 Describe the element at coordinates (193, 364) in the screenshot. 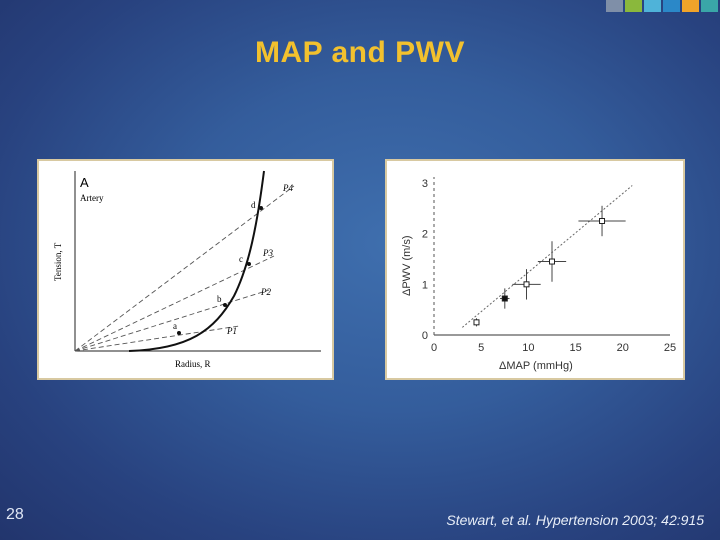

I see `left-x-axis-label: Radius, R` at that location.